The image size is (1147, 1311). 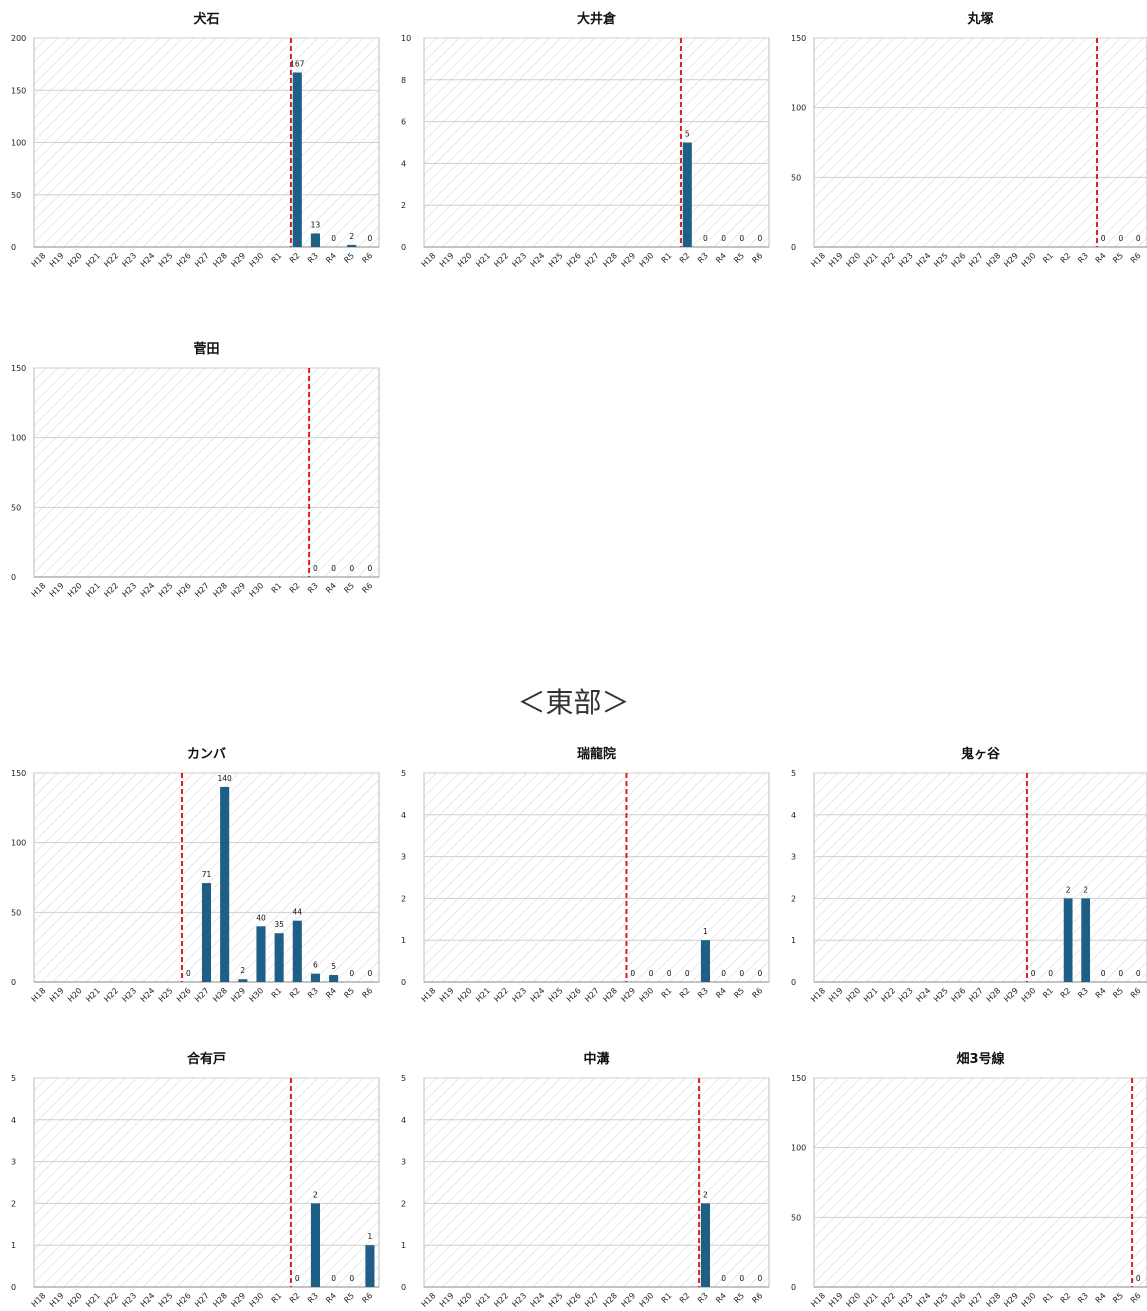 I want to click on y-tick-label: 8, so click(x=403, y=80).